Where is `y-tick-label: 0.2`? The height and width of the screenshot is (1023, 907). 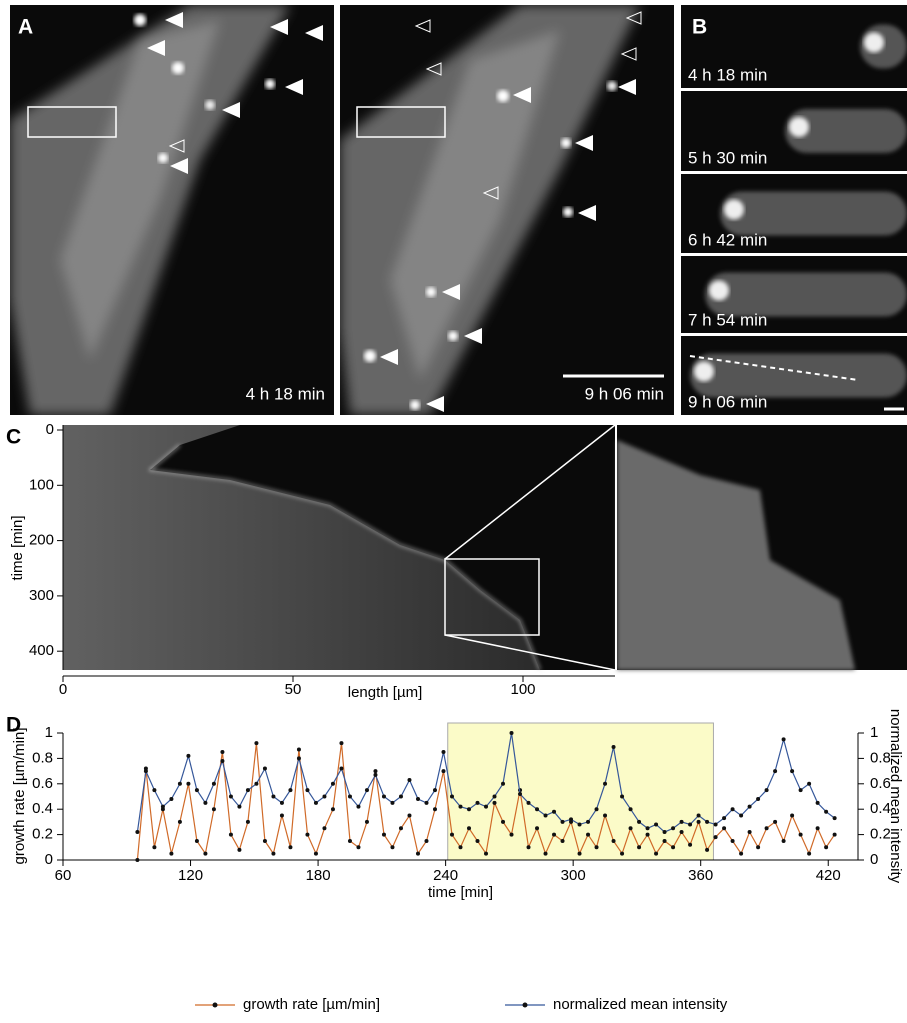
y-tick-label: 0.2 is located at coordinates (42, 834).